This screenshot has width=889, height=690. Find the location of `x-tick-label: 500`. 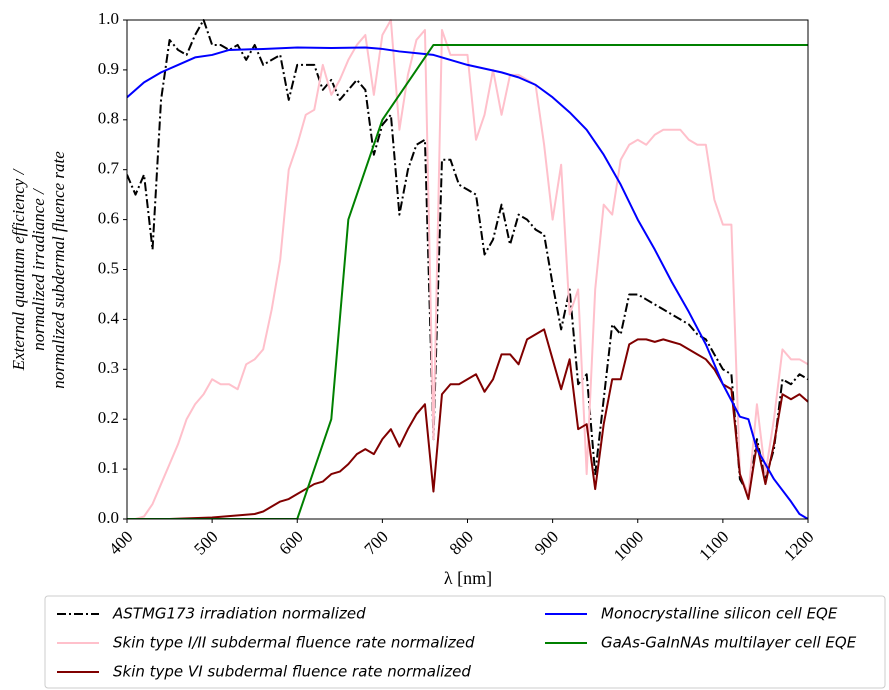

x-tick-label: 500 is located at coordinates (205, 542).